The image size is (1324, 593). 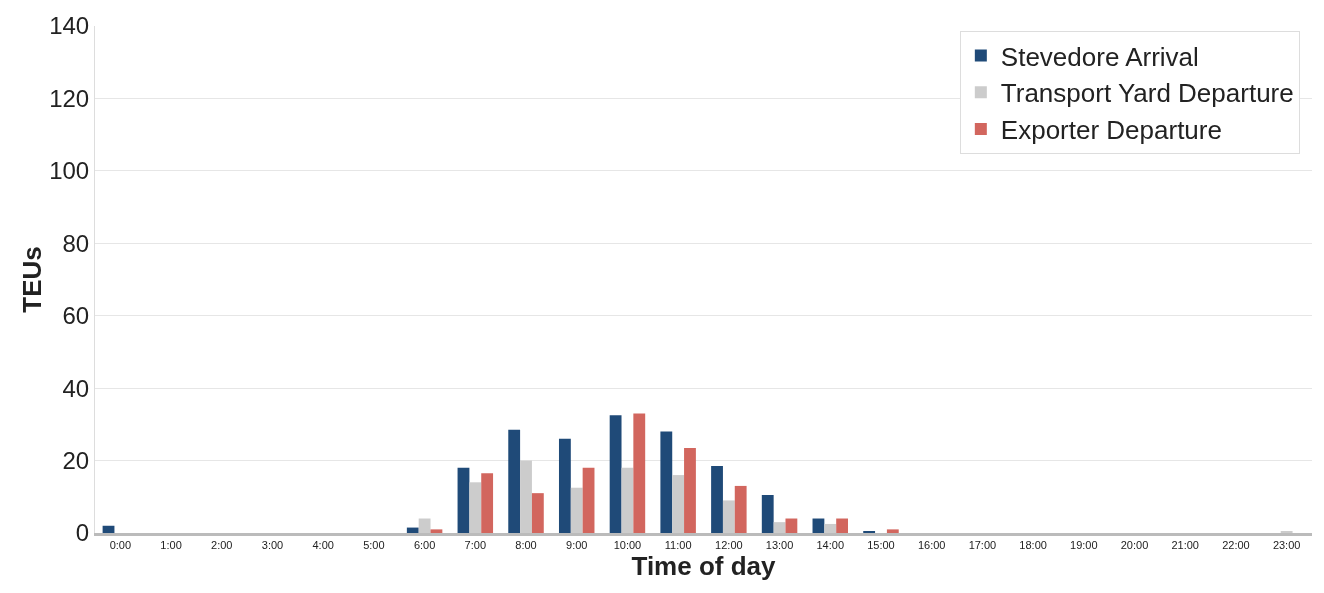 What do you see at coordinates (678, 545) in the screenshot?
I see `x-tick-label: 11:00` at bounding box center [678, 545].